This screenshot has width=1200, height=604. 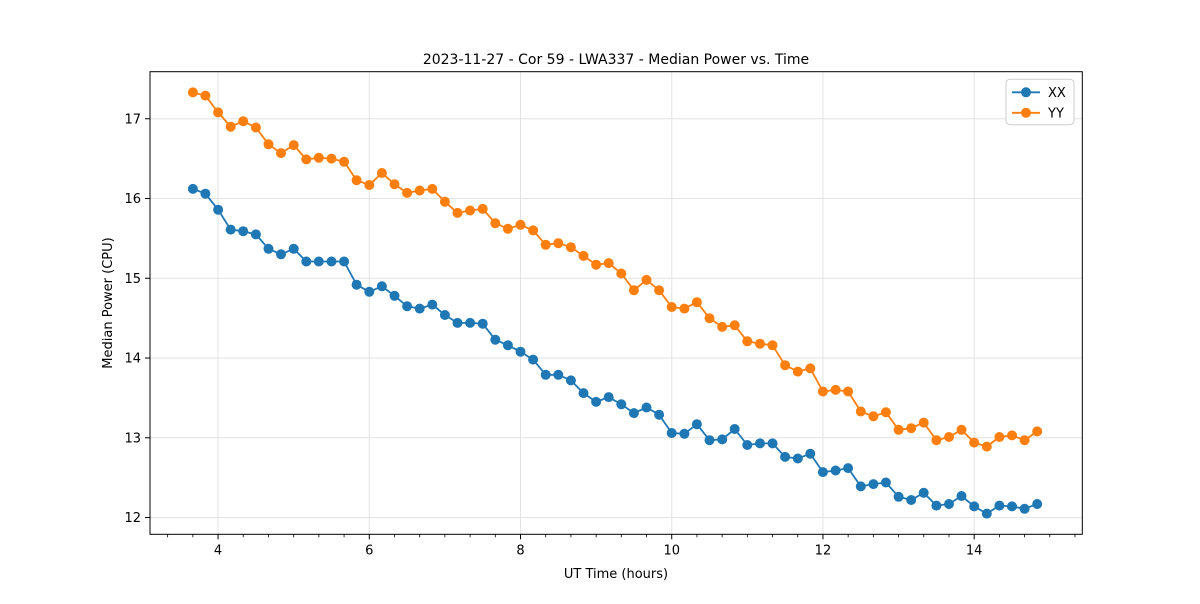 What do you see at coordinates (132, 199) in the screenshot?
I see `y-tick-label: 16` at bounding box center [132, 199].